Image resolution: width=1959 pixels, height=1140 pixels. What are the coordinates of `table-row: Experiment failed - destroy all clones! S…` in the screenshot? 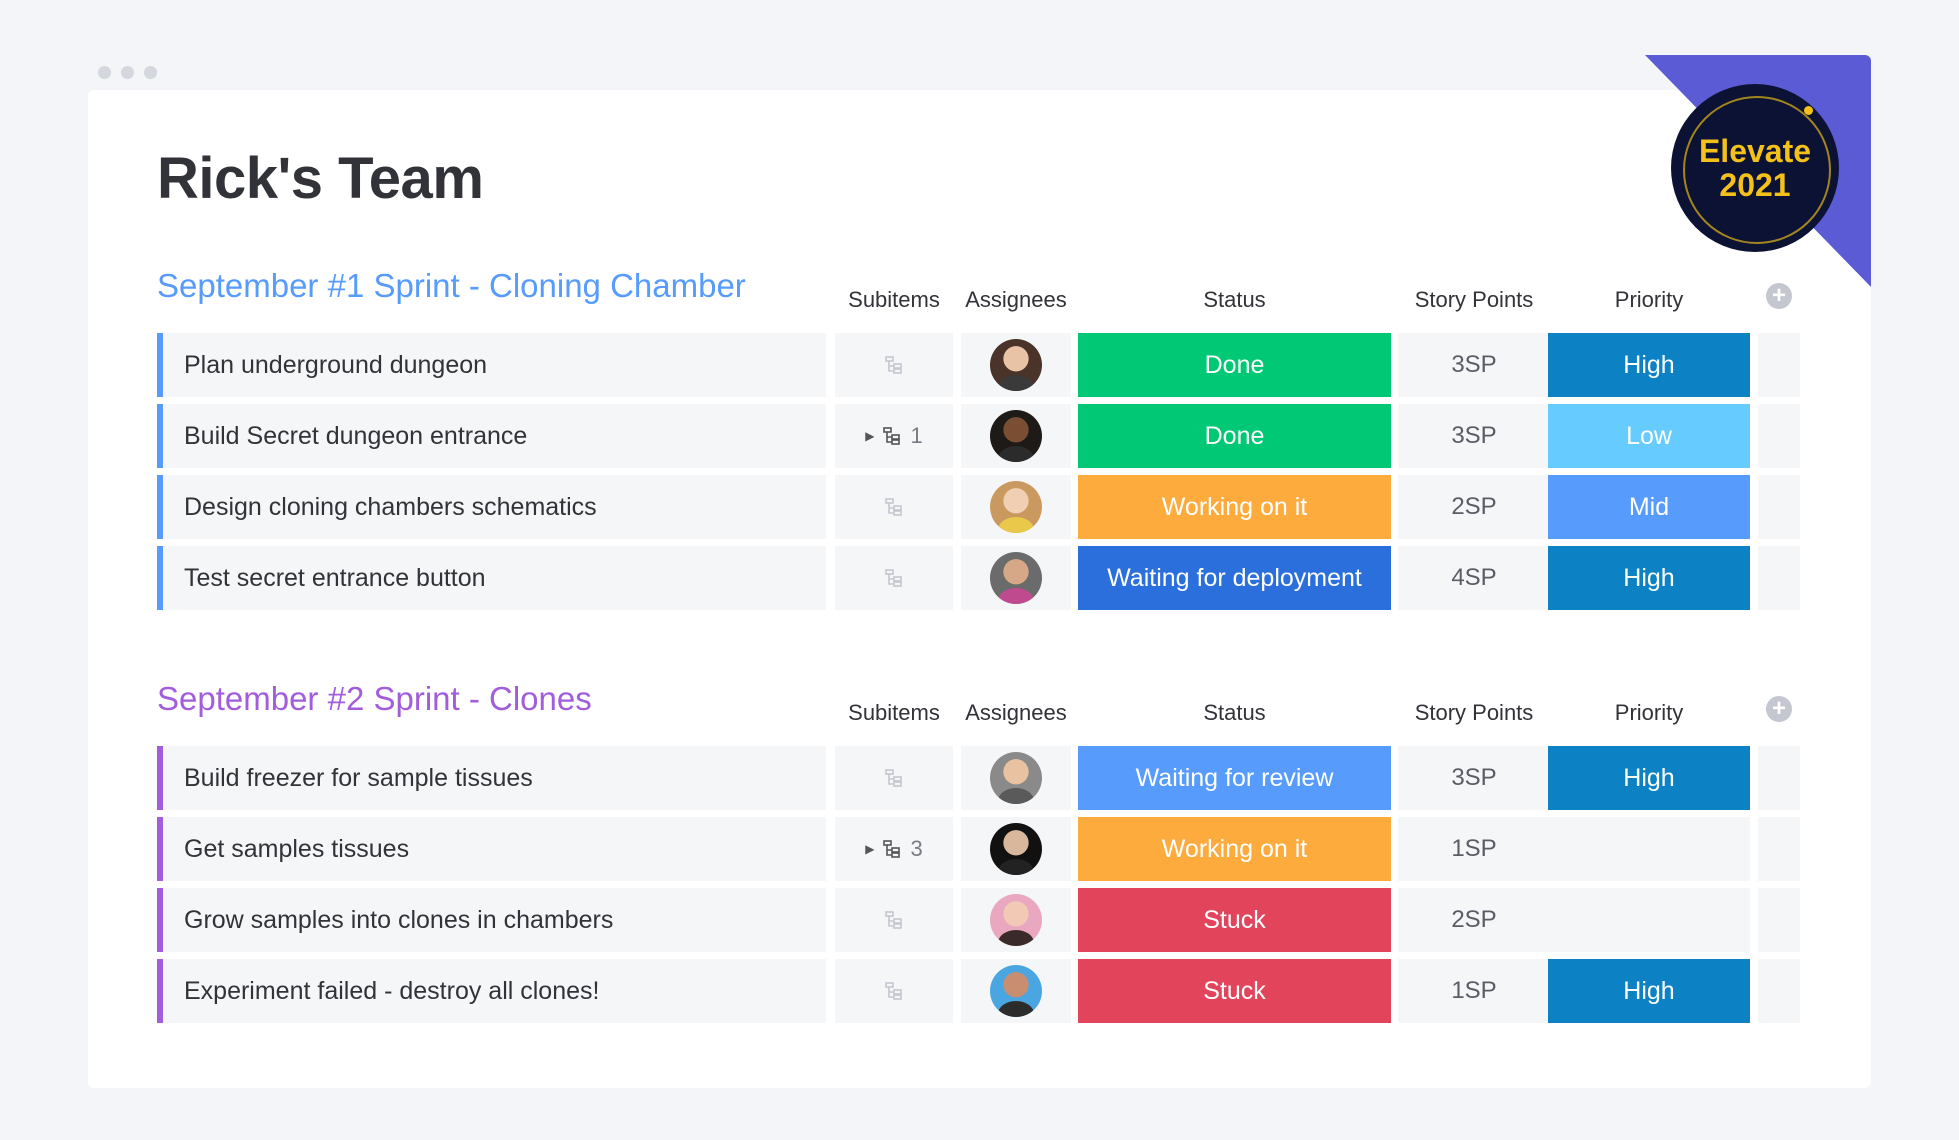 It's located at (978, 991).